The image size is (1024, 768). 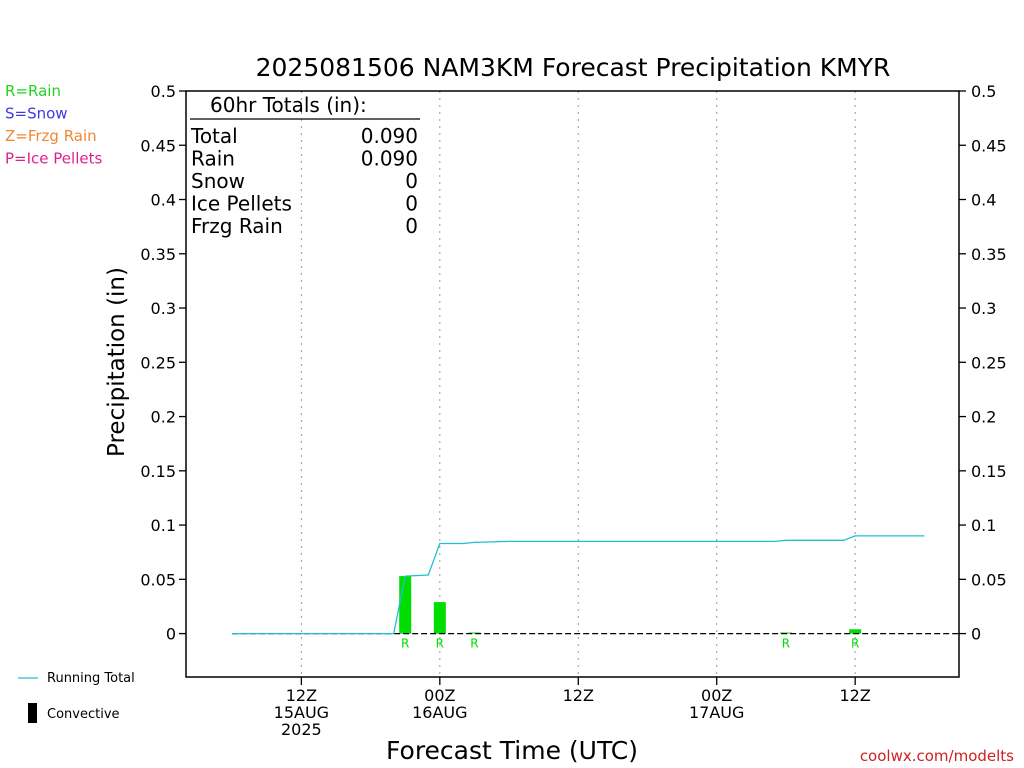 I want to click on y-tick-label-right: 0.45, so click(x=989, y=145).